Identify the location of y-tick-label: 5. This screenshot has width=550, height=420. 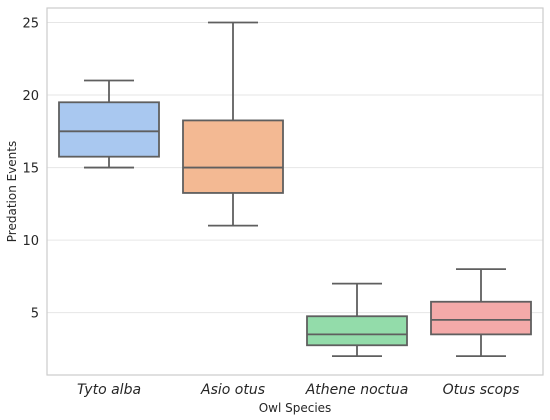
(35, 314).